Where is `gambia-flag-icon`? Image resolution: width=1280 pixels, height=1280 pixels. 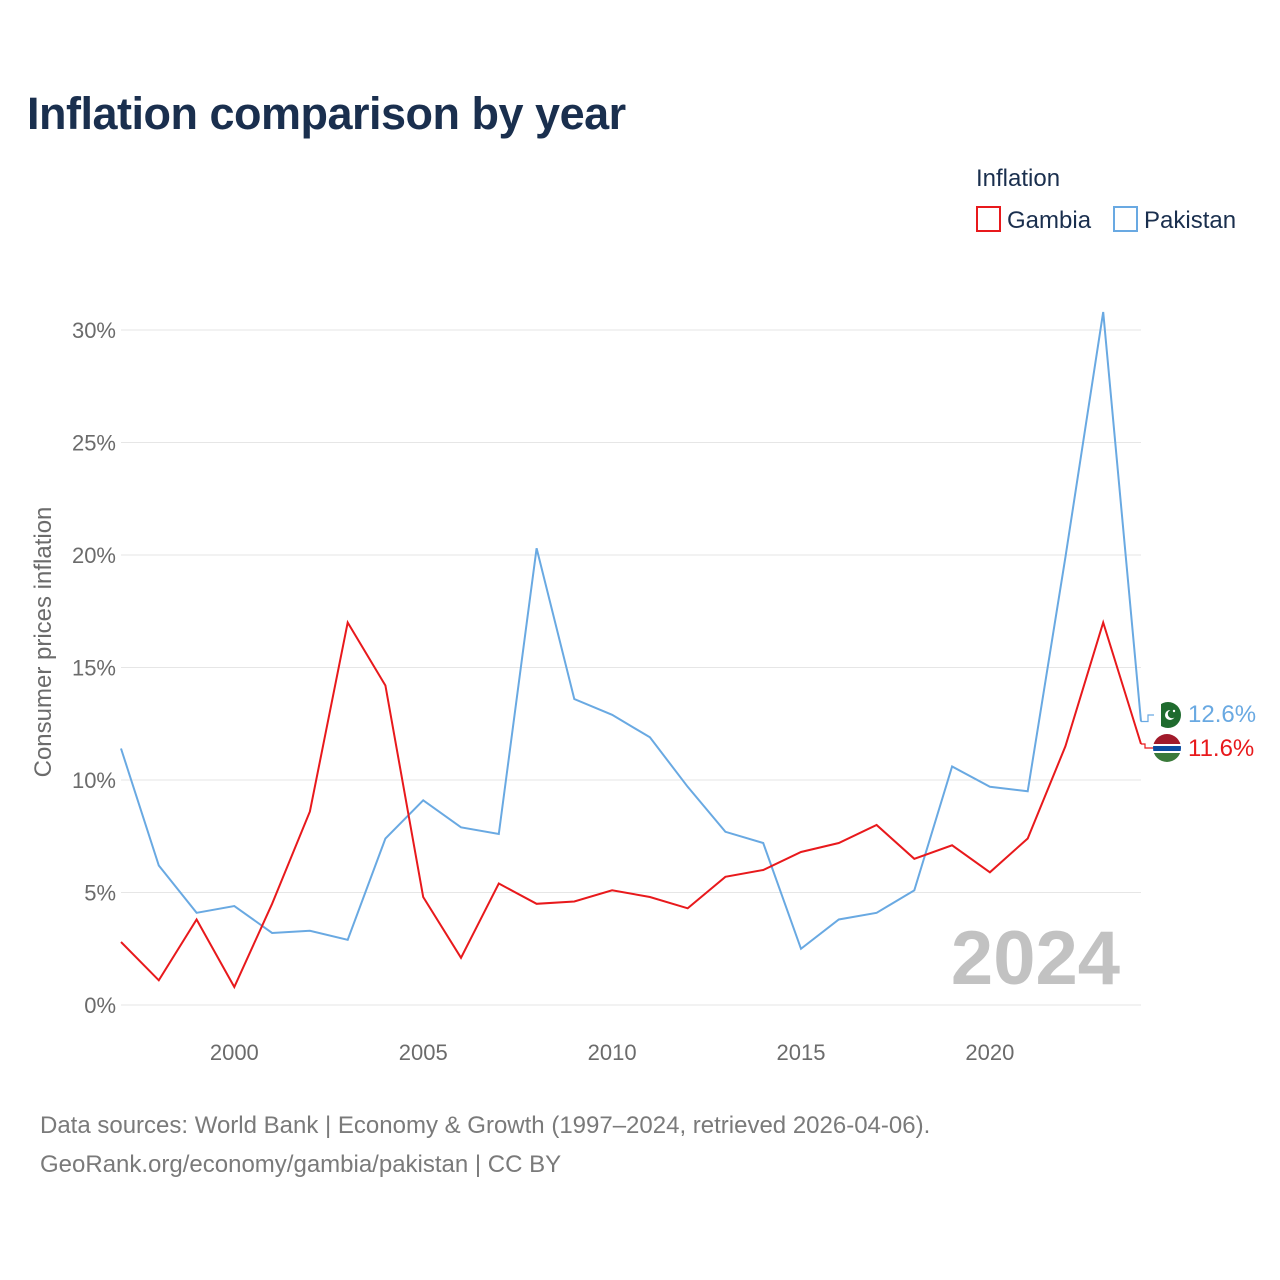
gambia-flag-icon is located at coordinates (1167, 748).